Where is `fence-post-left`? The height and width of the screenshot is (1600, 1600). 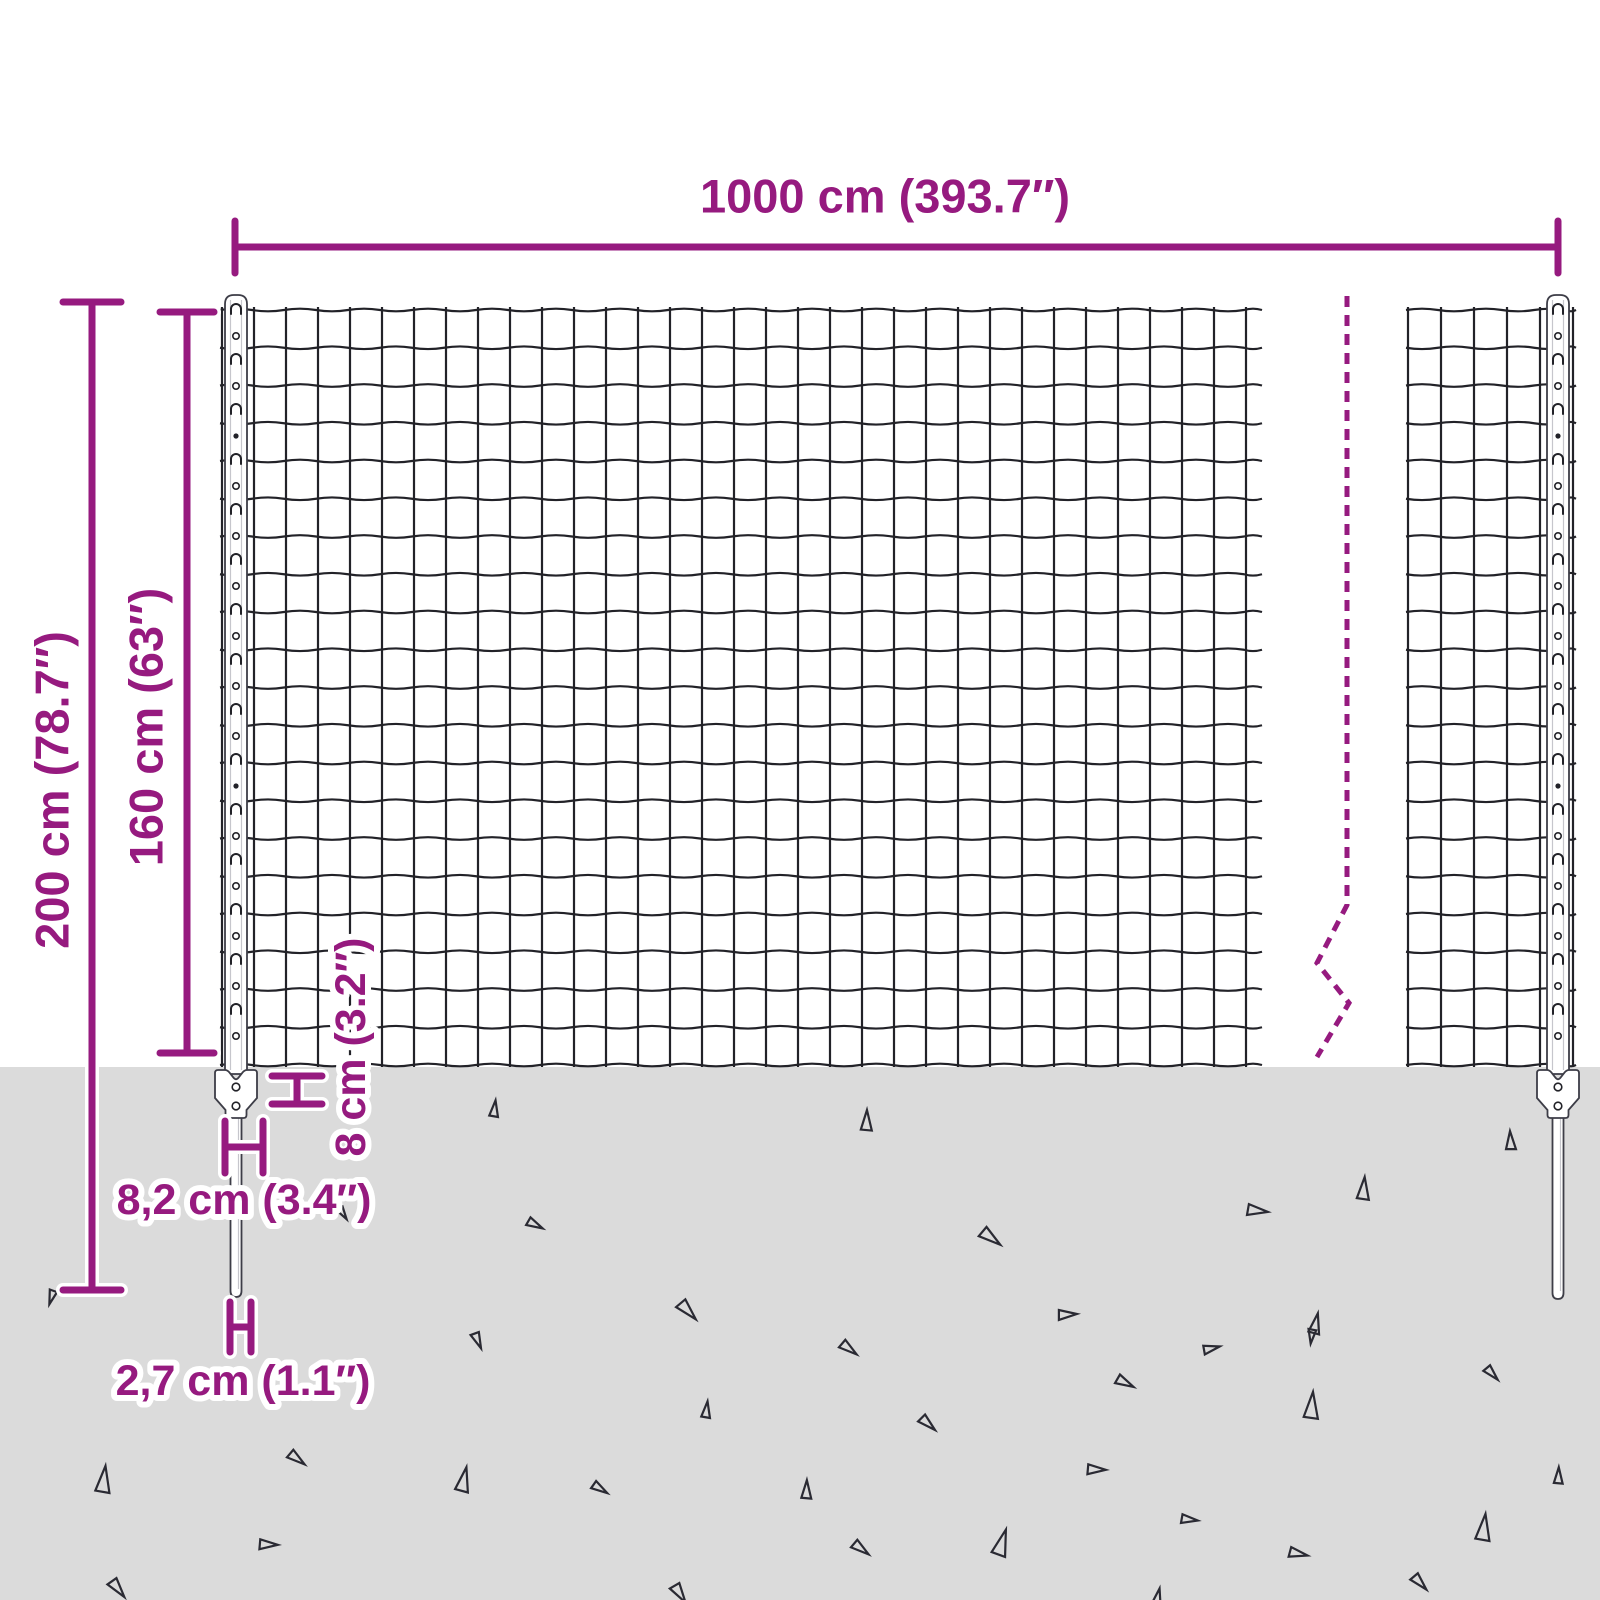 fence-post-left is located at coordinates (236, 796).